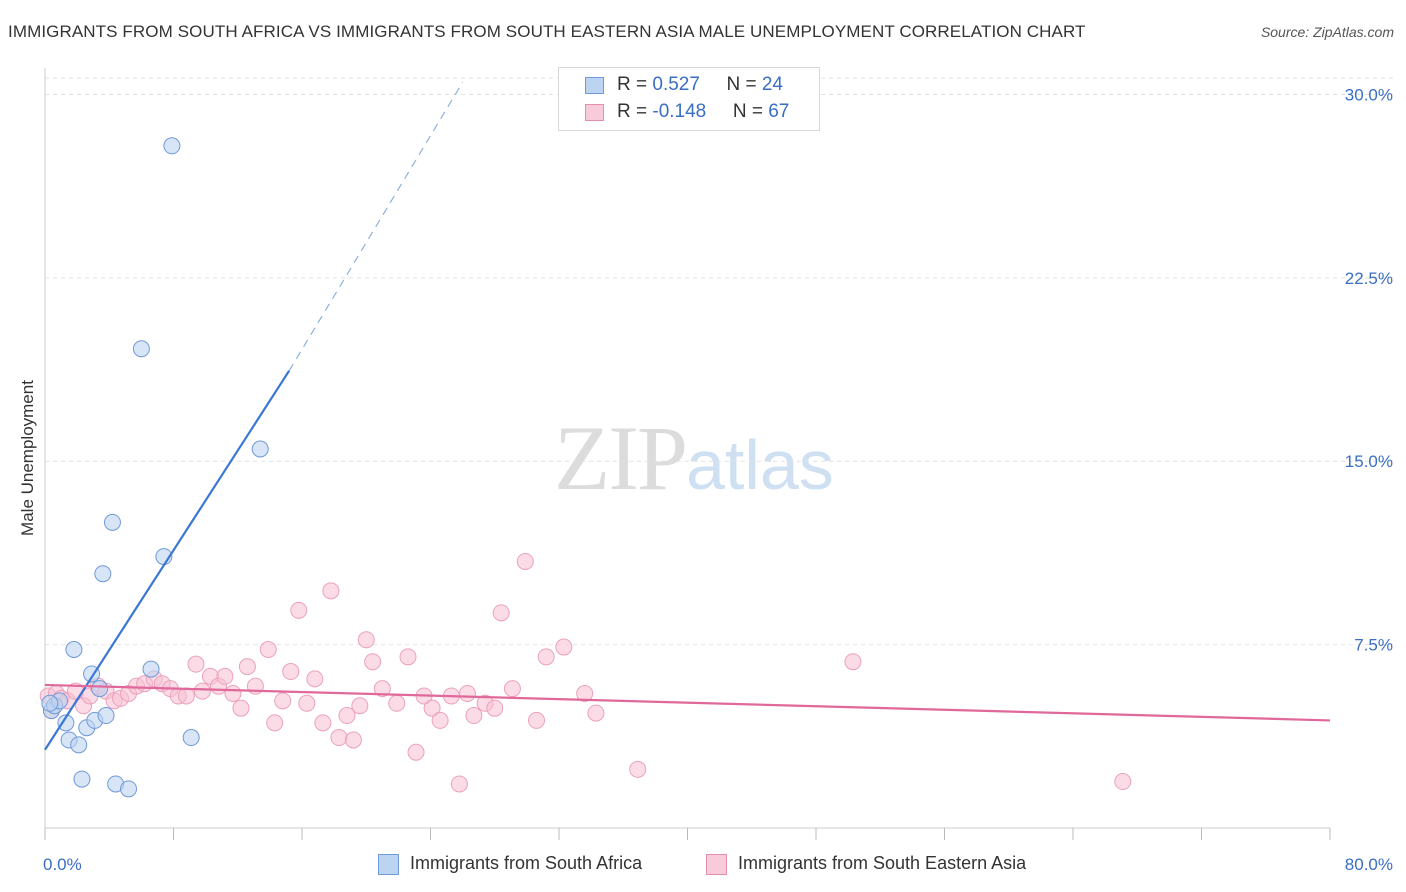 Image resolution: width=1406 pixels, height=892 pixels. What do you see at coordinates (772, 84) in the screenshot?
I see `legend-n-value: 24` at bounding box center [772, 84].